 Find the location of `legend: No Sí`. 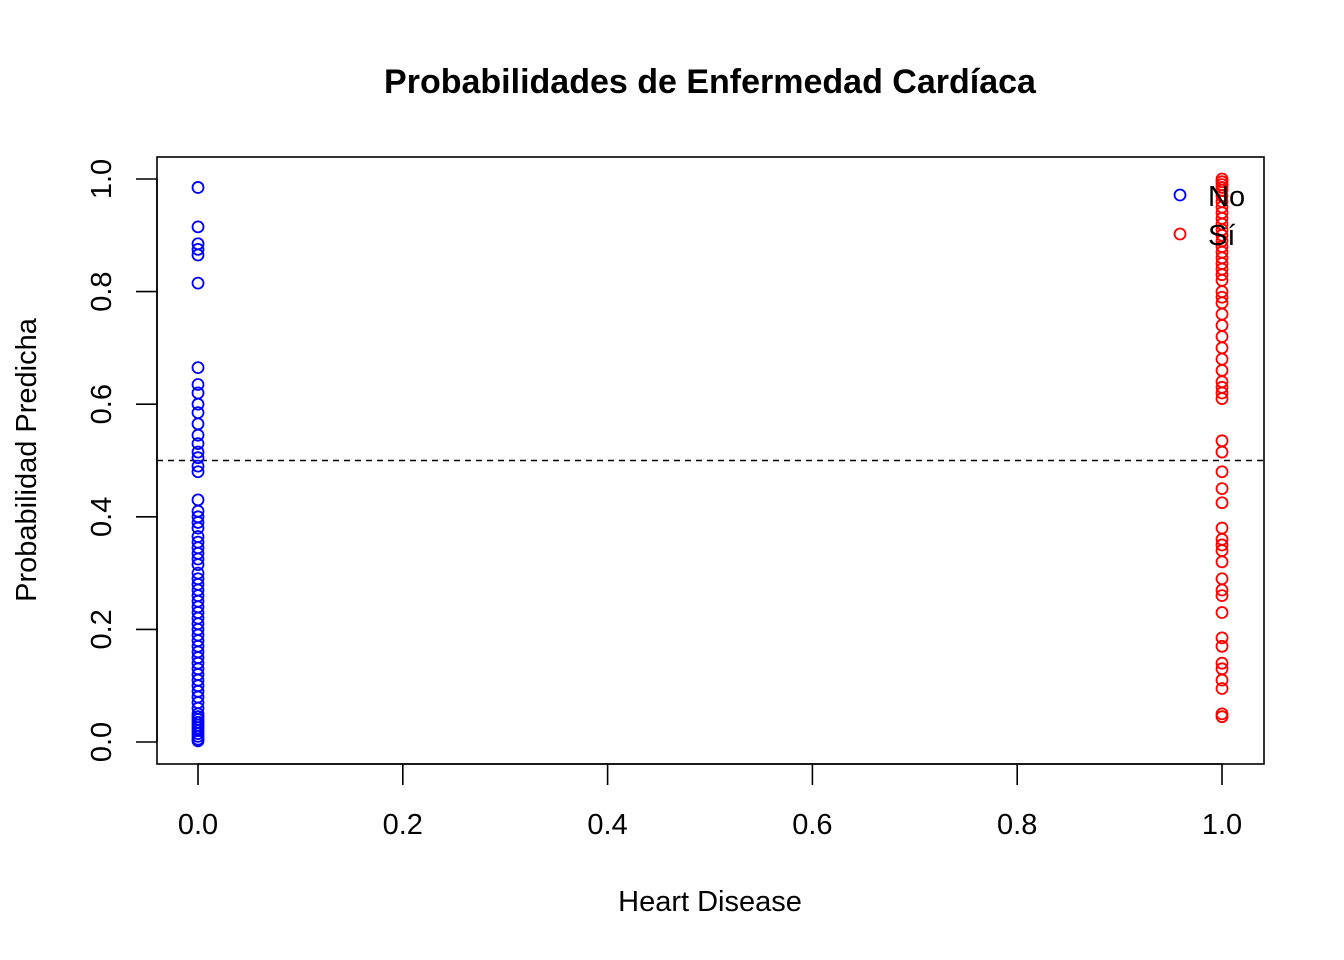

legend: No Sí is located at coordinates (1209, 216).